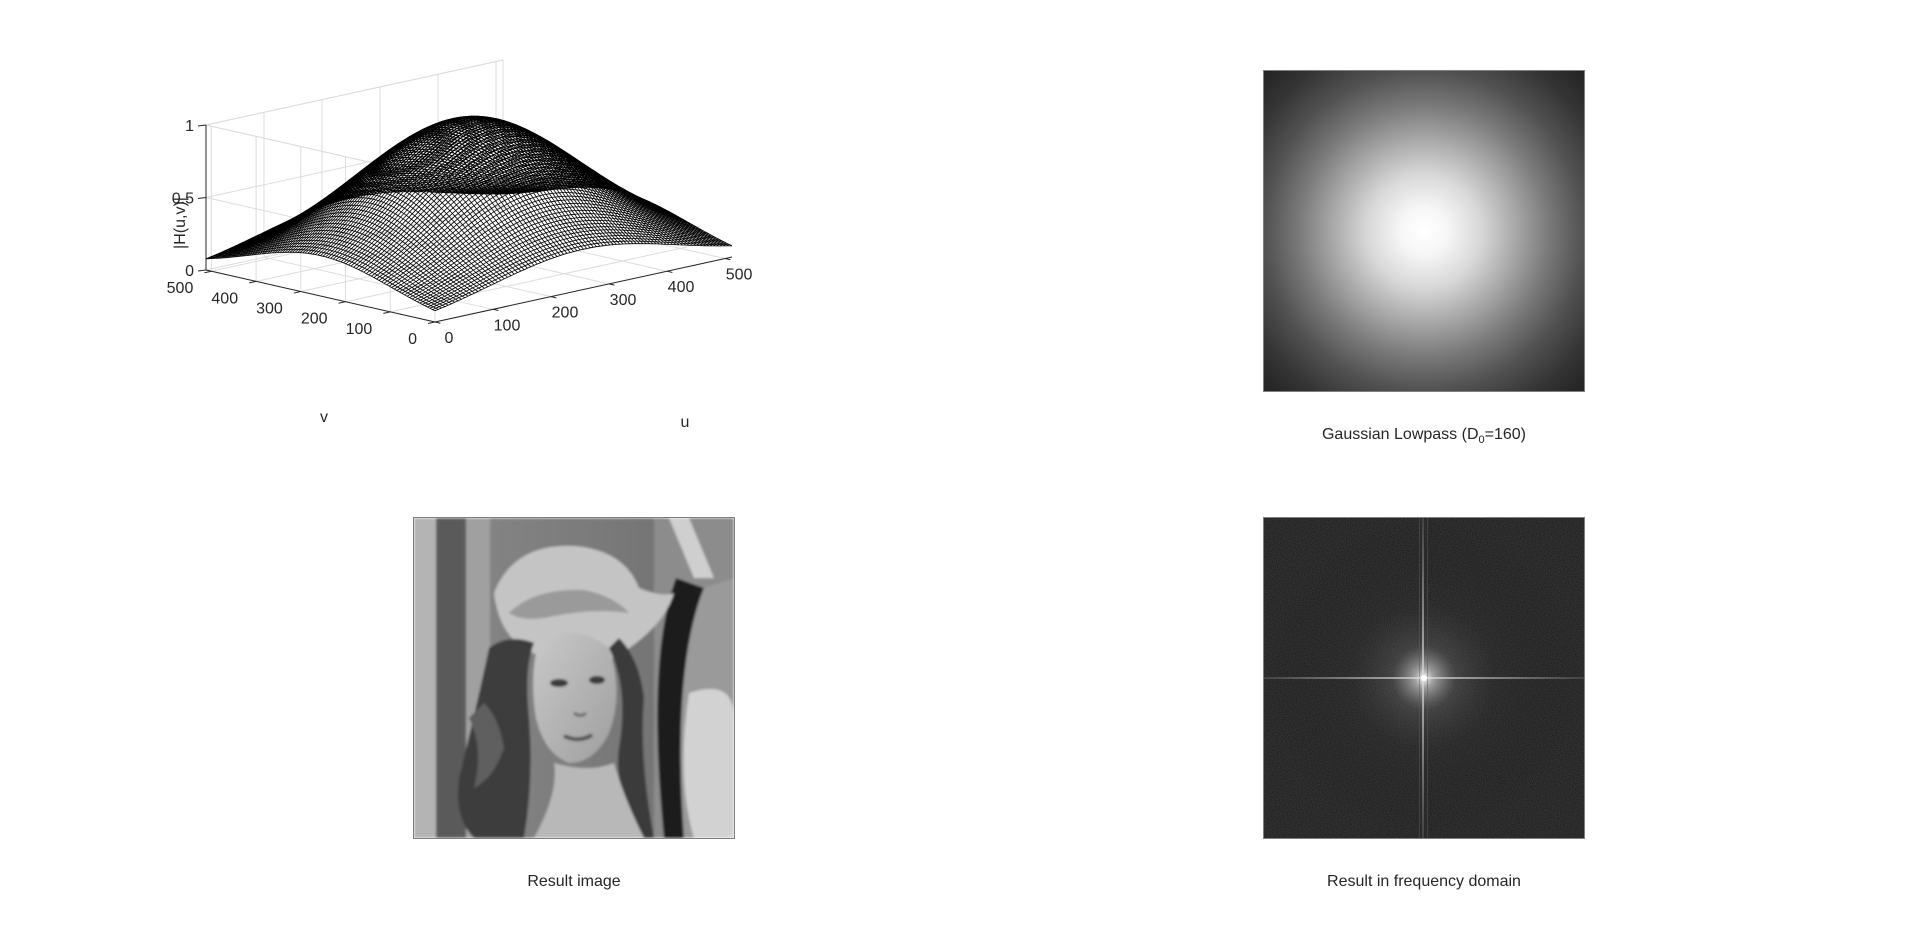  Describe the element at coordinates (681, 287) in the screenshot. I see `x-tick-label: 400` at that location.